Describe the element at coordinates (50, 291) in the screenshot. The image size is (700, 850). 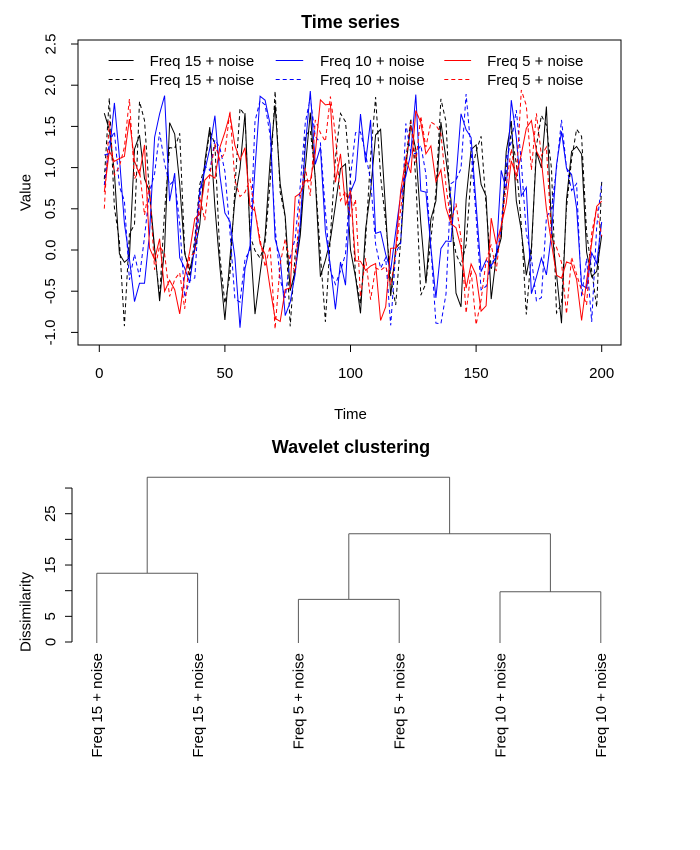
I see `y-axis-tick-label: -0.5` at that location.